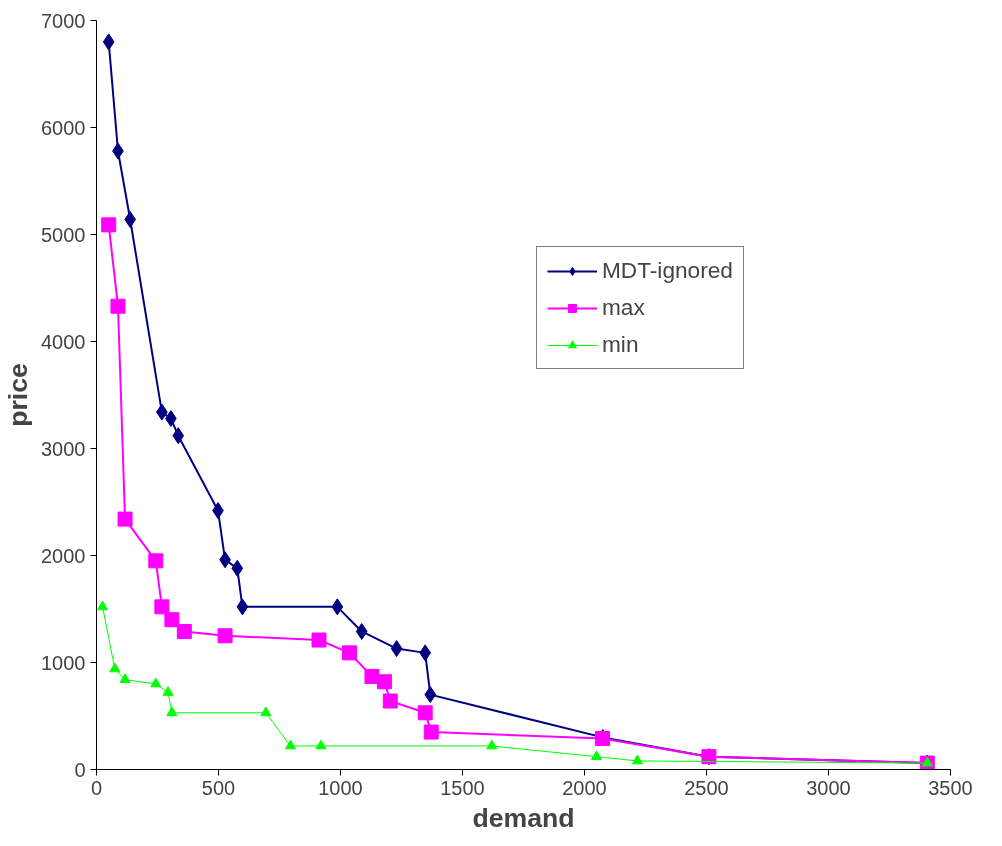 The image size is (1002, 846). What do you see at coordinates (63, 555) in the screenshot?
I see `y-tick-label: 2000` at bounding box center [63, 555].